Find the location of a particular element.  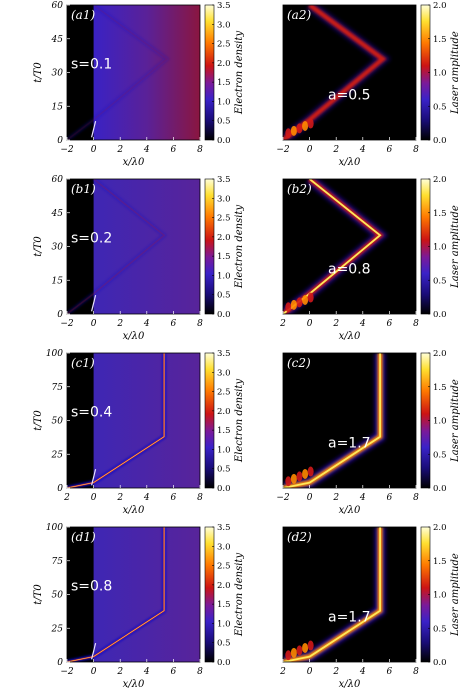

parameter-annotation: a=0.8 is located at coordinates (349, 270).